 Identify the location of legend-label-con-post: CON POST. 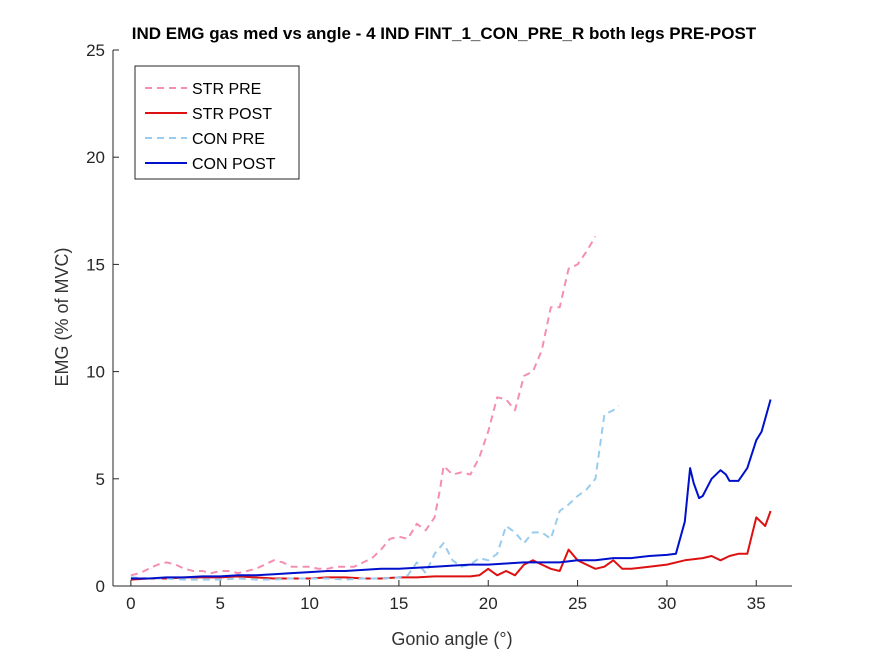
(234, 164).